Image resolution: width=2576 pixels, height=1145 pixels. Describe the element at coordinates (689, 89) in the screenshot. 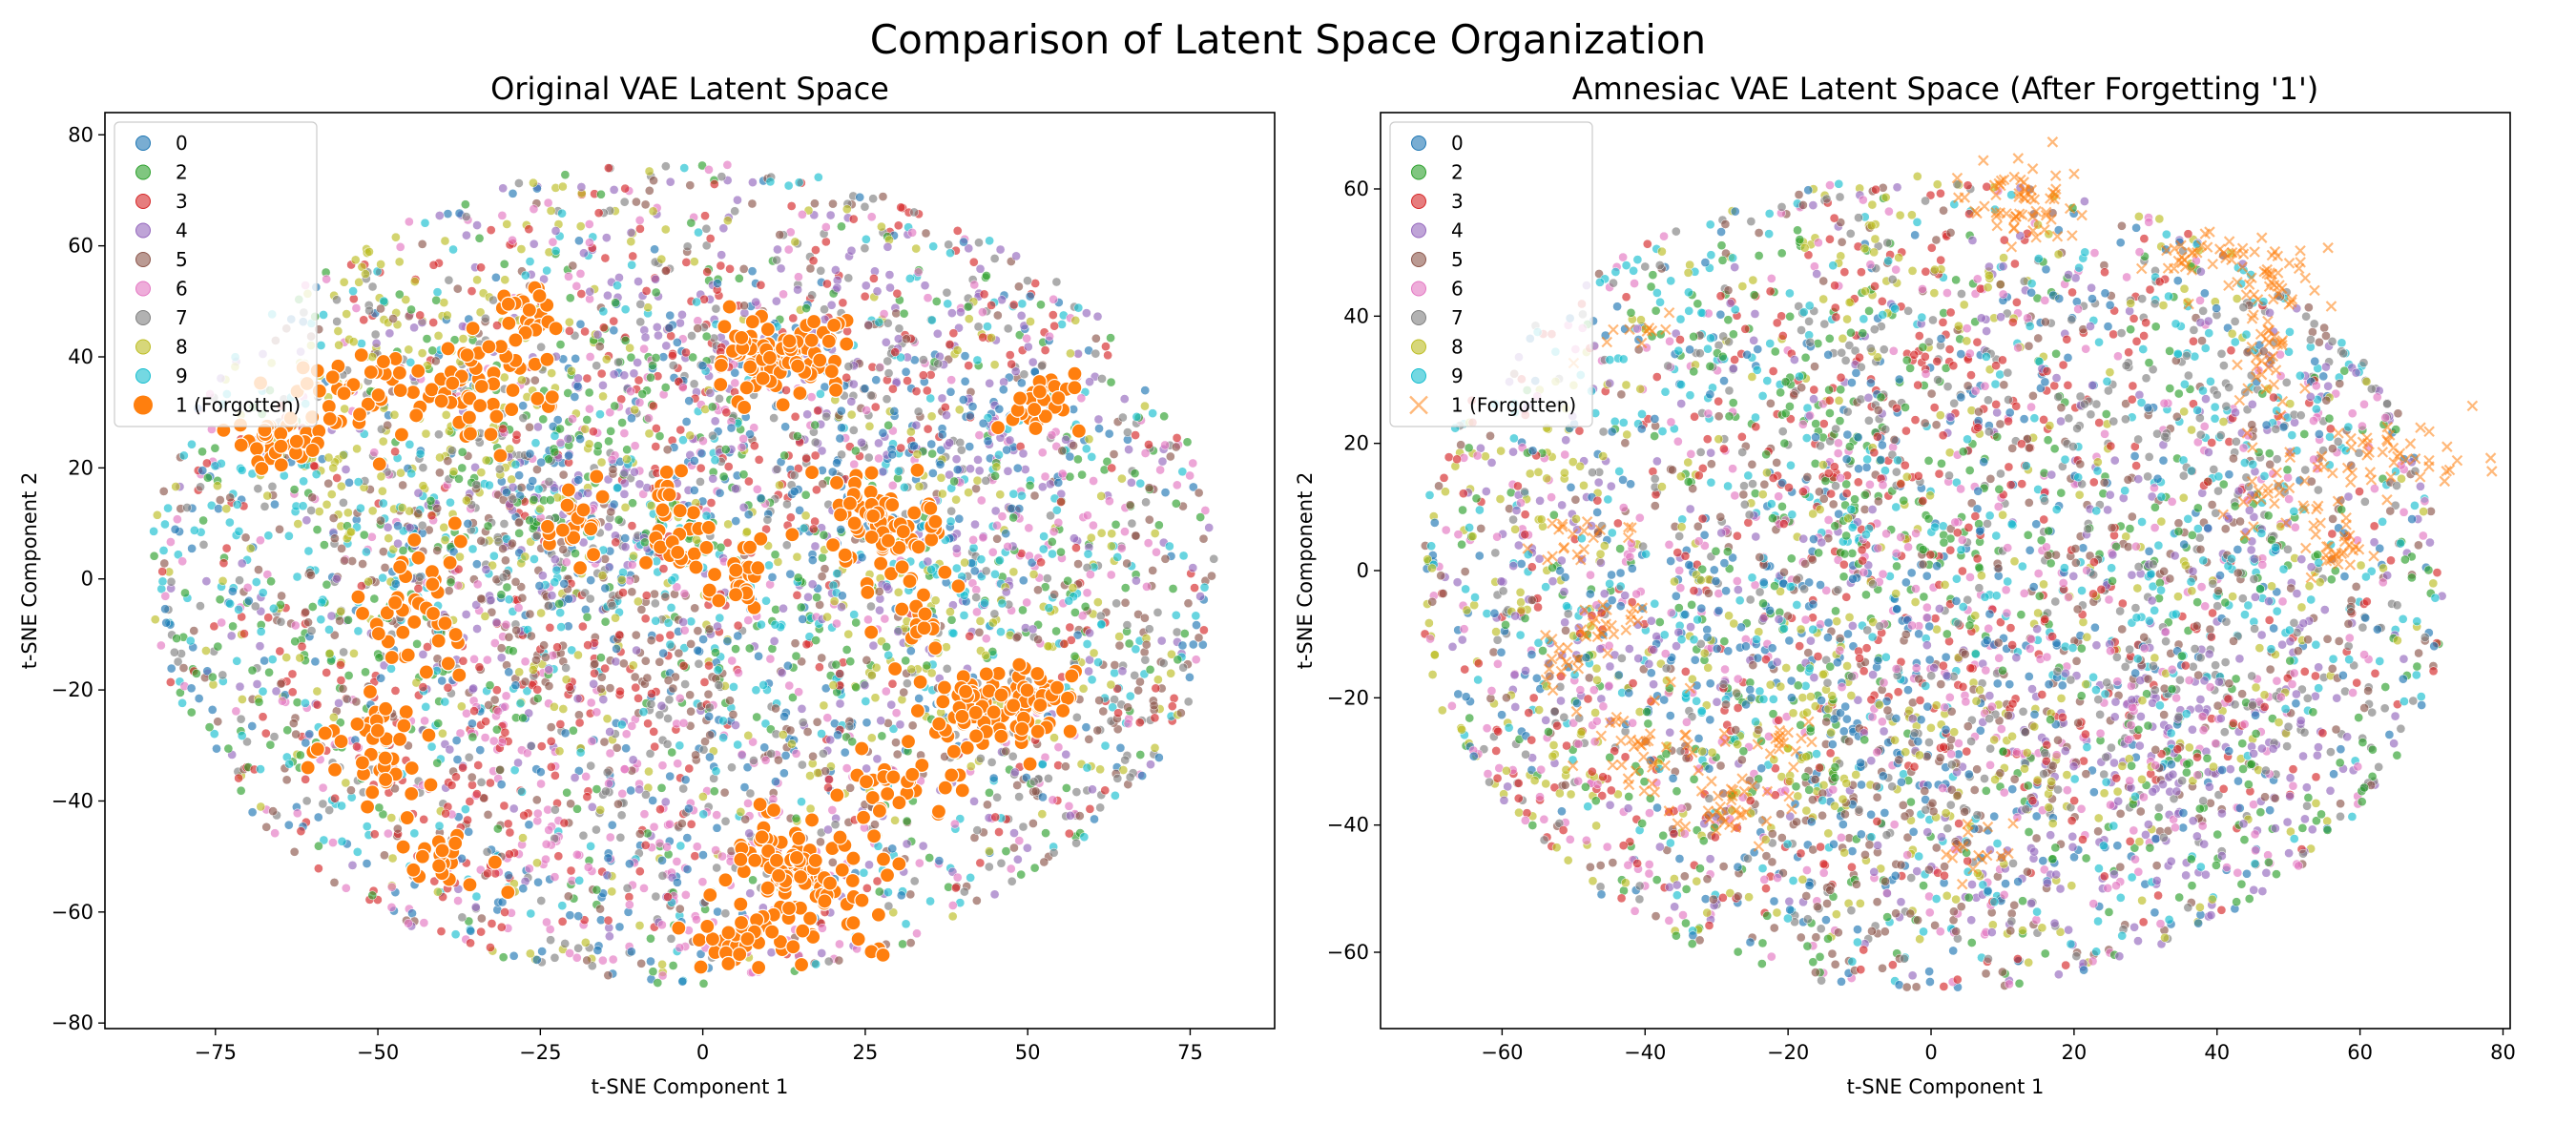

I see `panel-title: Original VAE Latent Space` at that location.